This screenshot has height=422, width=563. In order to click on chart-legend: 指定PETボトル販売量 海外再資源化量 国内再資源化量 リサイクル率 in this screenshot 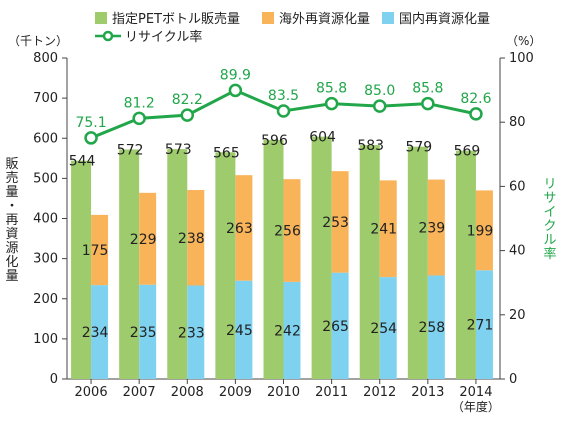, I will do `click(281, 24)`.